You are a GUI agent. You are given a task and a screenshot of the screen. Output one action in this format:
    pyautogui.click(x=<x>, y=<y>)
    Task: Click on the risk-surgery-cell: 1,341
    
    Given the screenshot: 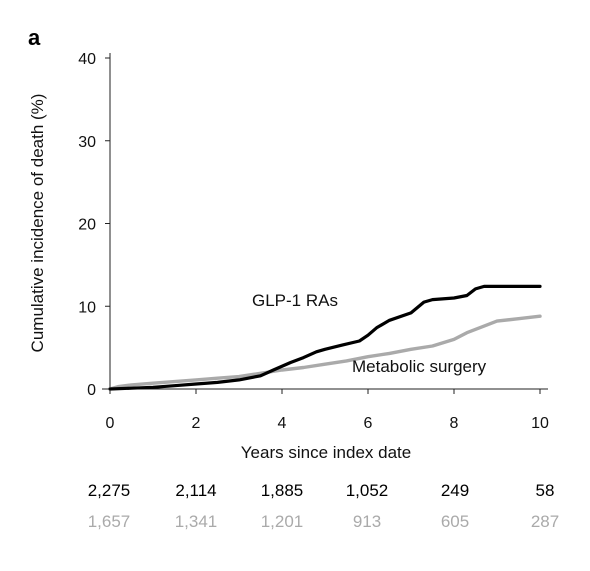 What is the action you would take?
    pyautogui.click(x=196, y=521)
    